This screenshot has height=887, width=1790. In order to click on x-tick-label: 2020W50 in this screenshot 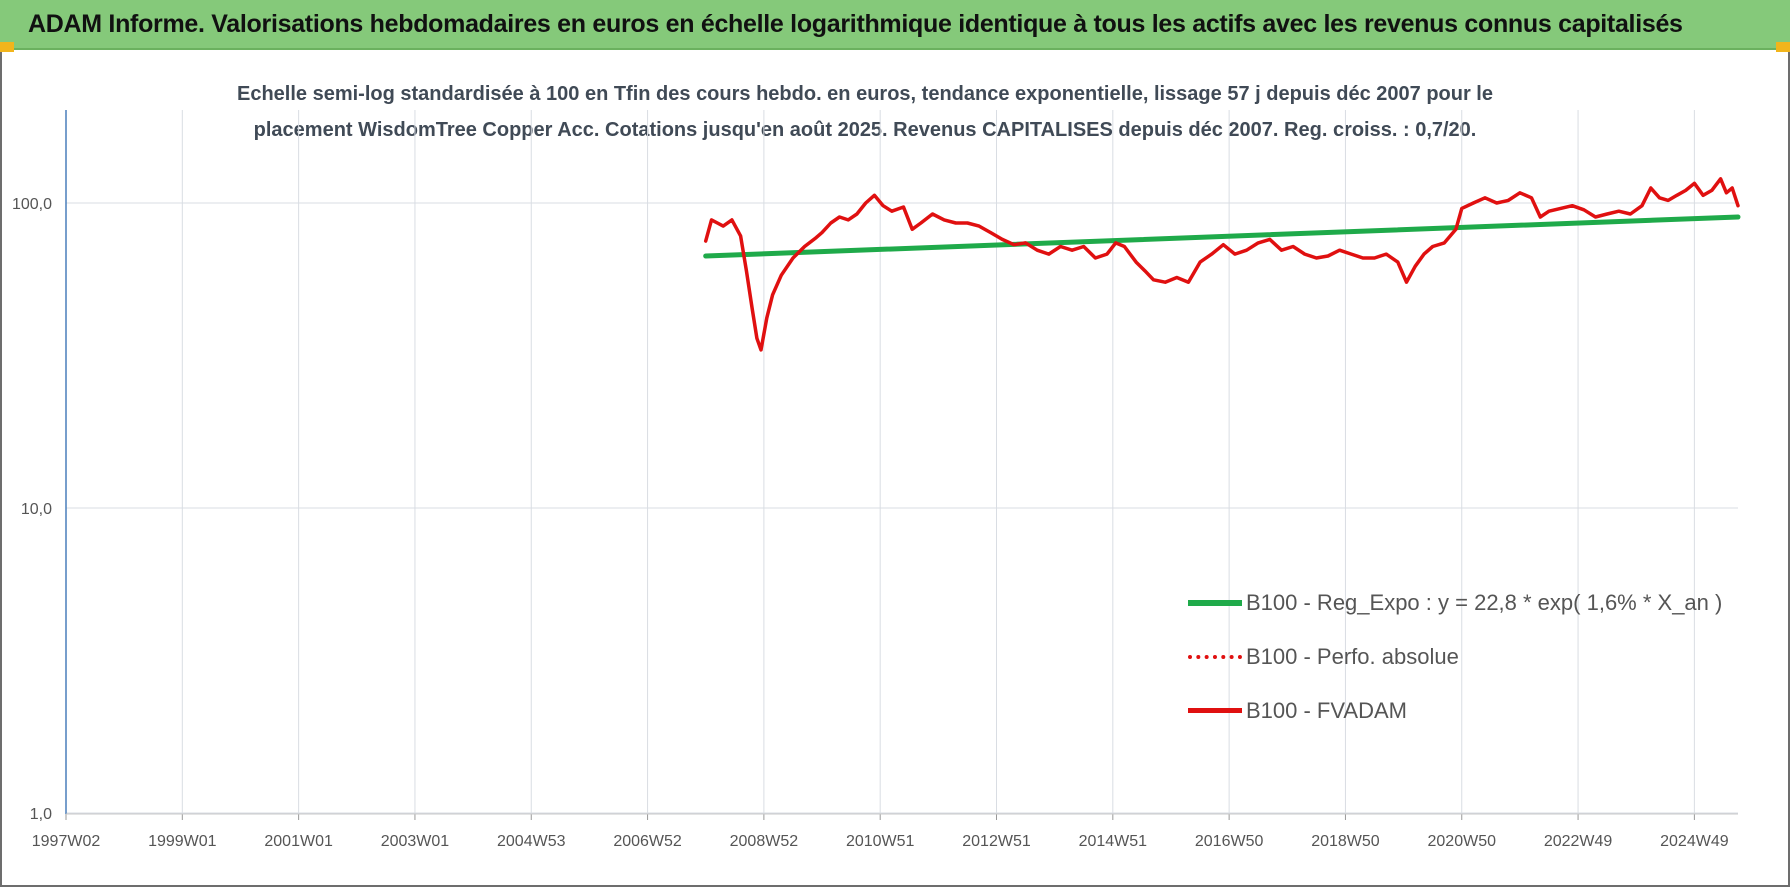, I will do `click(1462, 841)`.